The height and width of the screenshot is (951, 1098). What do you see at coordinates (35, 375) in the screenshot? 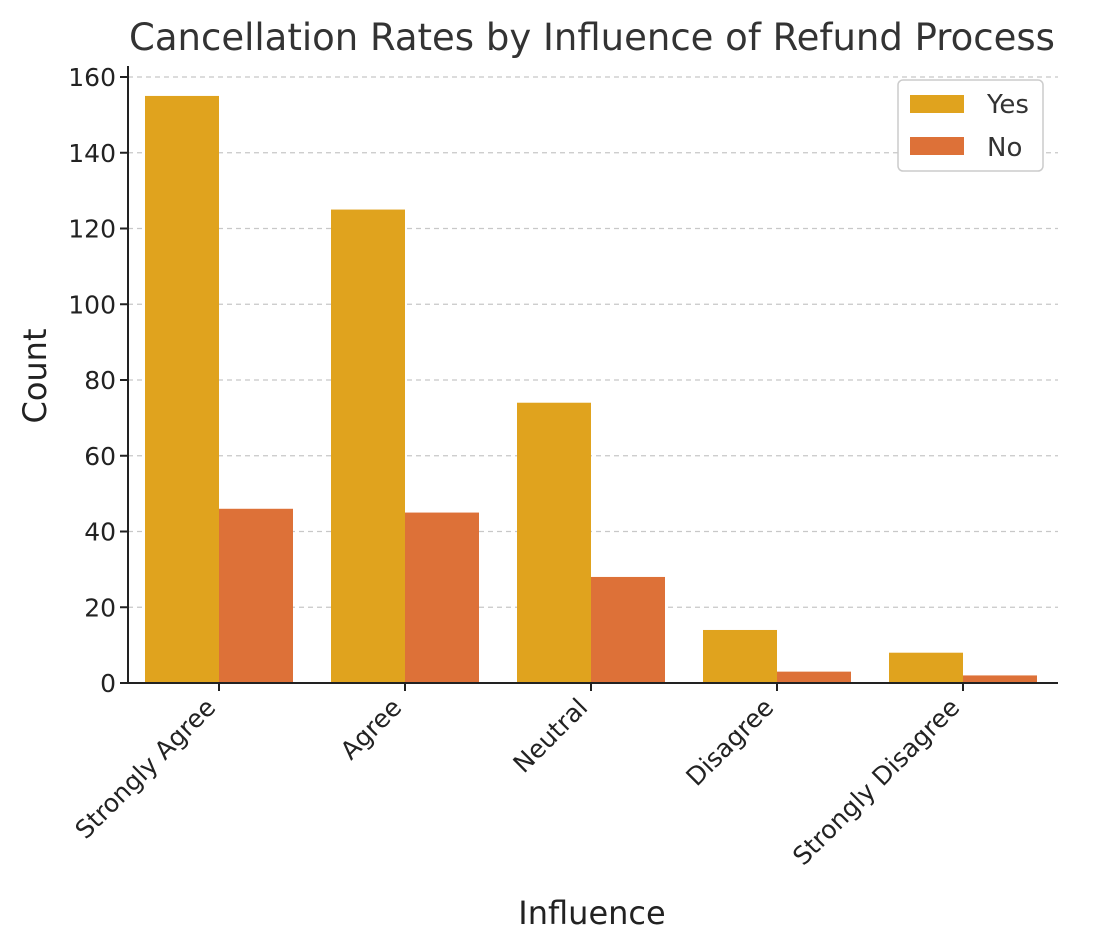
I see `y-axis-label: Count` at bounding box center [35, 375].